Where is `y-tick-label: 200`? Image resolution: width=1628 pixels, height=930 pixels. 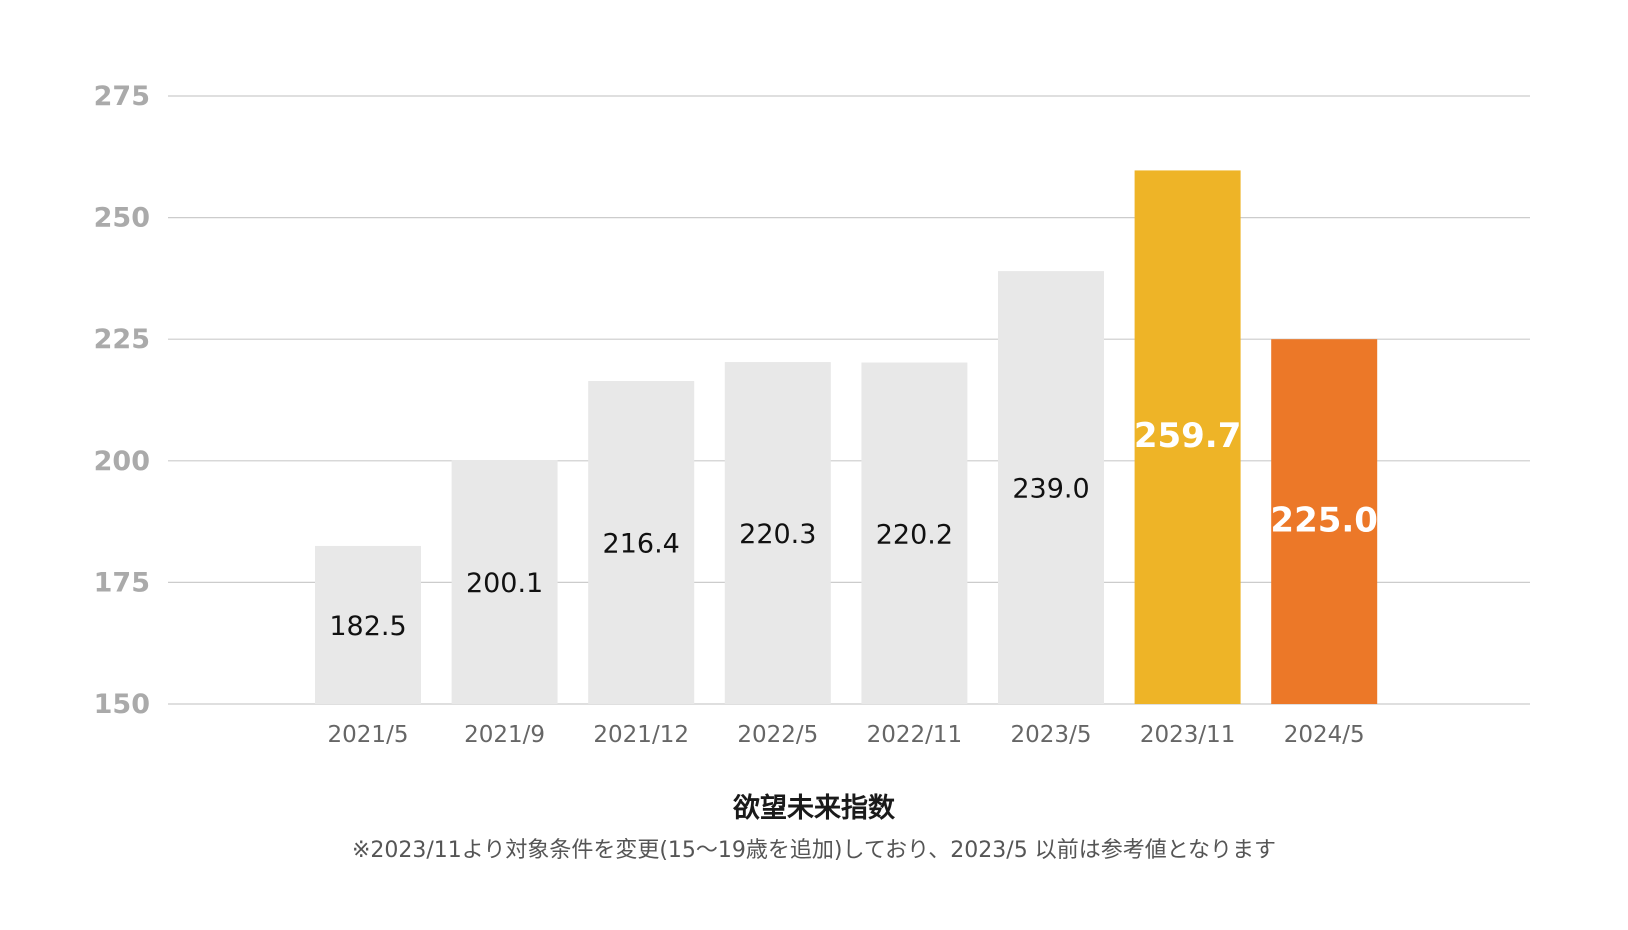 y-tick-label: 200 is located at coordinates (122, 461).